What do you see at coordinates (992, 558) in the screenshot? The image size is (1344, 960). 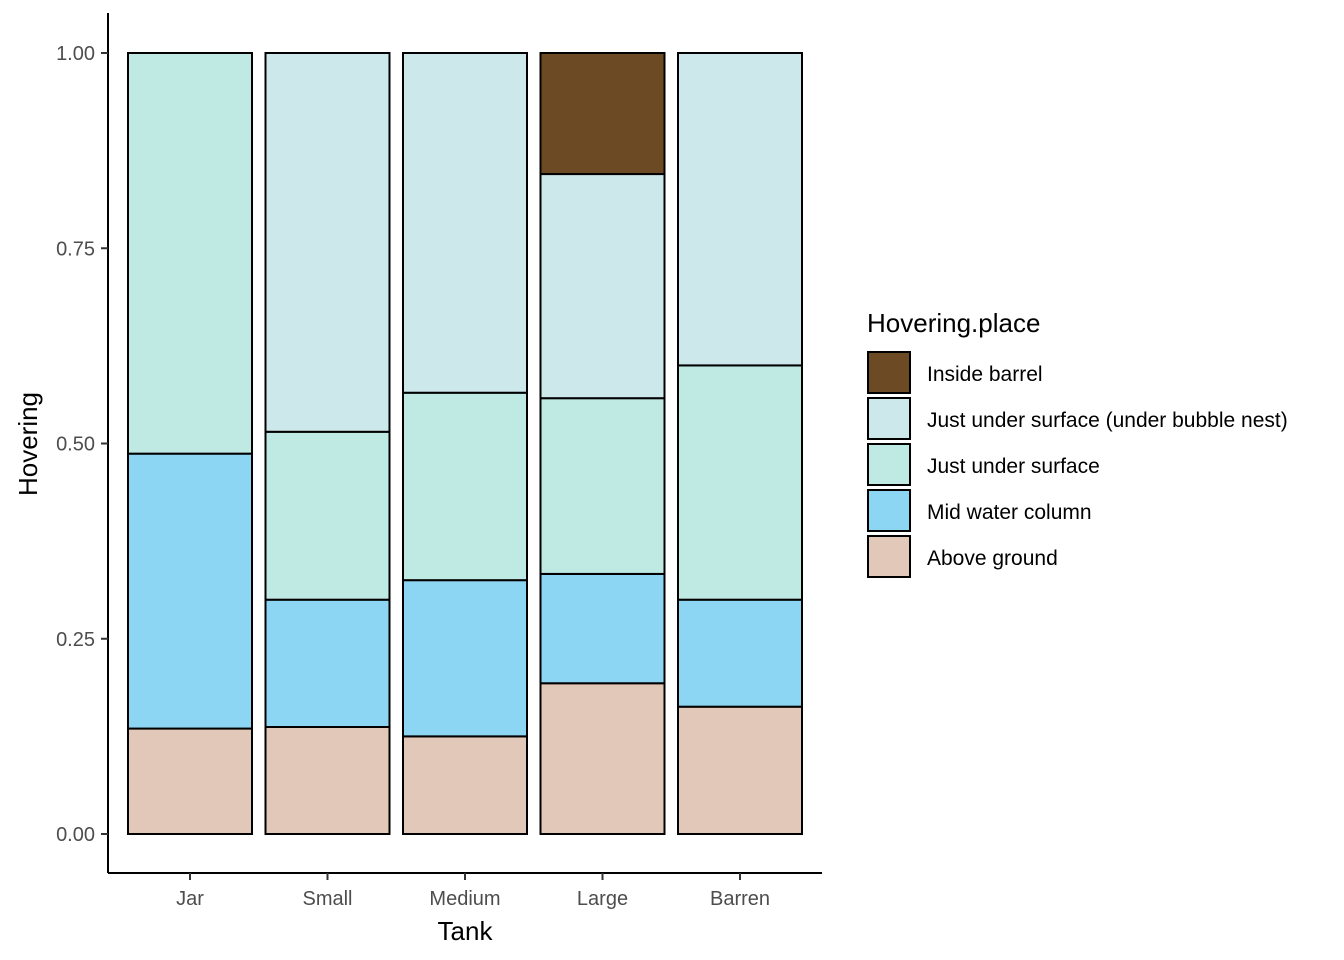 I see `legend-label: Above ground` at bounding box center [992, 558].